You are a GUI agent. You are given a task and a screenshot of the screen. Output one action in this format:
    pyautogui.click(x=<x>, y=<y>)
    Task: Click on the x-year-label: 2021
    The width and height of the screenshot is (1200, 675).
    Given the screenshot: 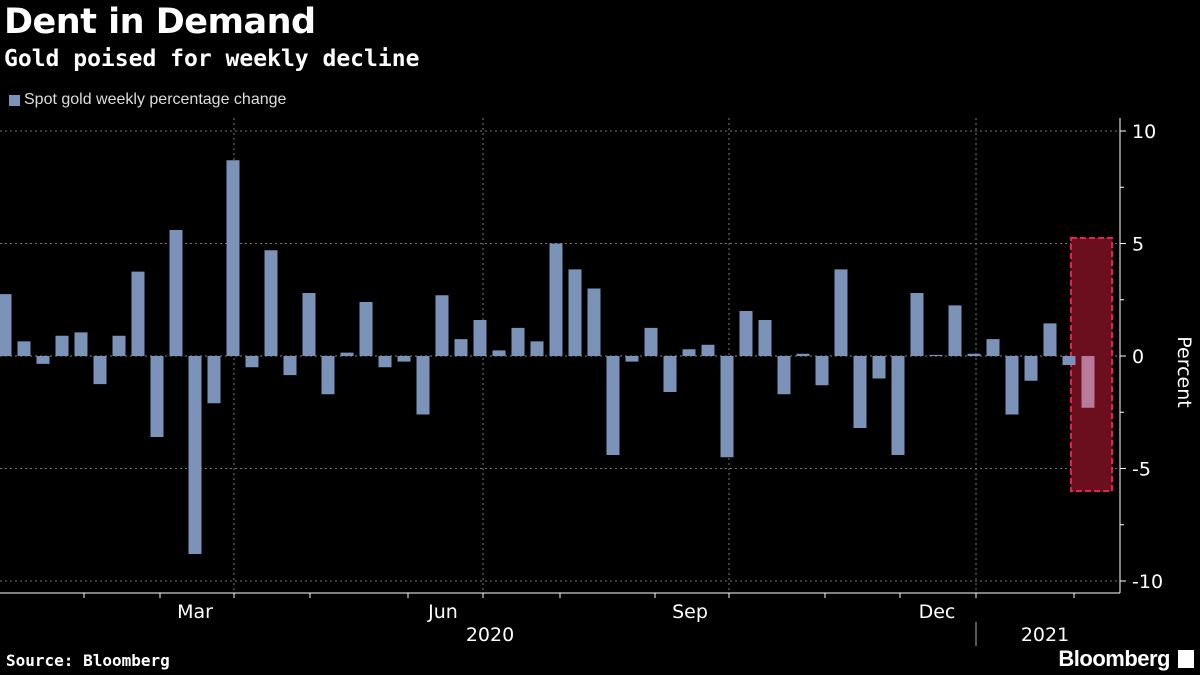 What is the action you would take?
    pyautogui.click(x=1045, y=635)
    